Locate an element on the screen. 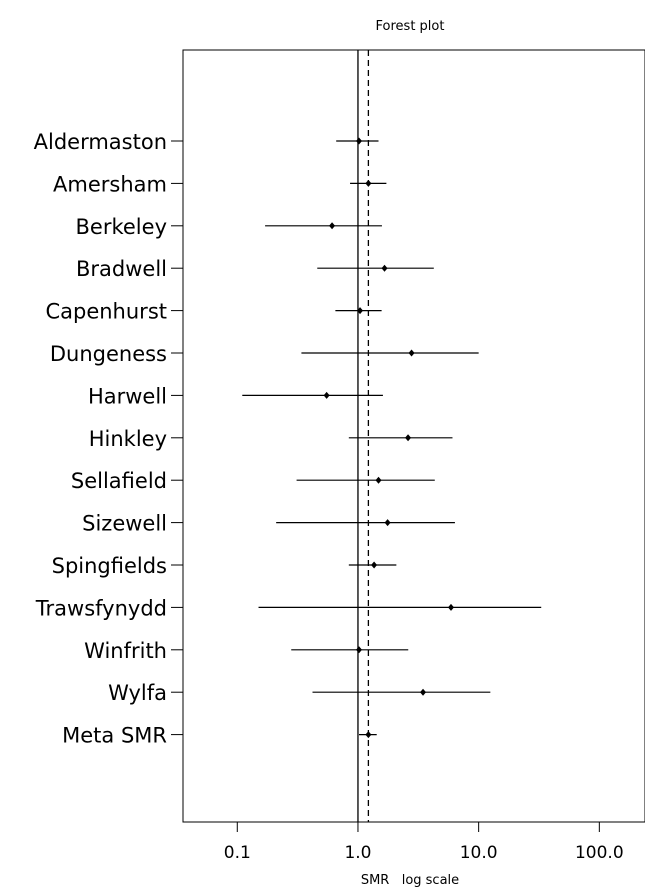 This screenshot has height=888, width=645. study-label: Wylfa is located at coordinates (137, 693).